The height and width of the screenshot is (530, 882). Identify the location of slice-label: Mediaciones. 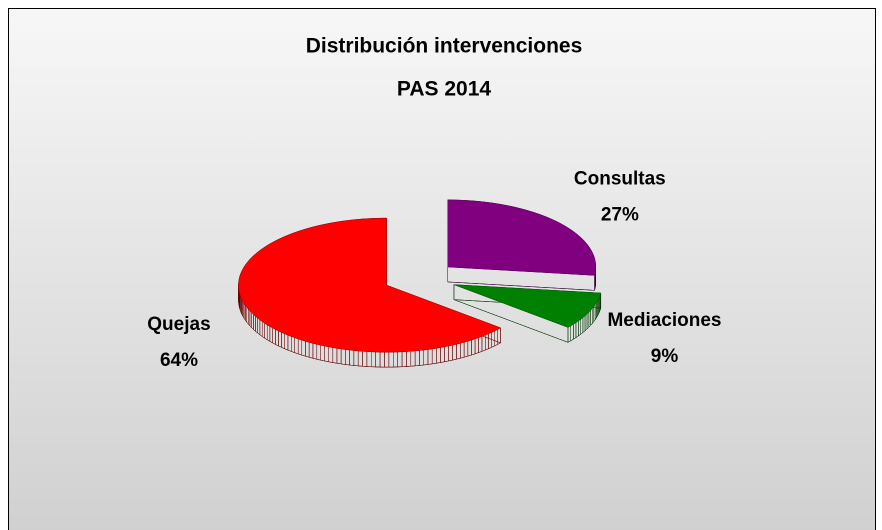
(664, 320).